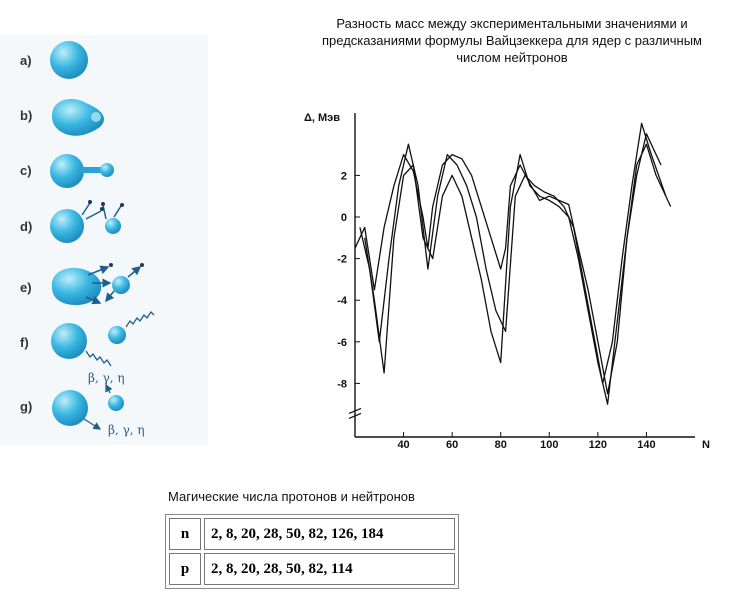 The height and width of the screenshot is (613, 740). I want to click on product-nucleus-small, so click(117, 335).